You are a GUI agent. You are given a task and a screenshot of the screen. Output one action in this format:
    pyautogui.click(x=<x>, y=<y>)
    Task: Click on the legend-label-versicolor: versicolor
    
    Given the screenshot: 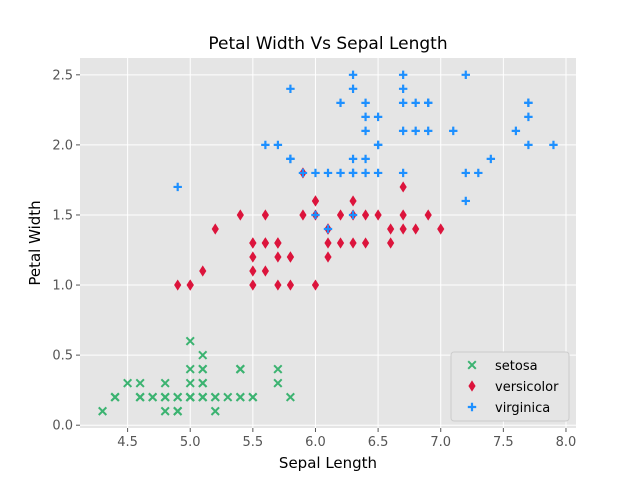 What is the action you would take?
    pyautogui.click(x=527, y=387)
    